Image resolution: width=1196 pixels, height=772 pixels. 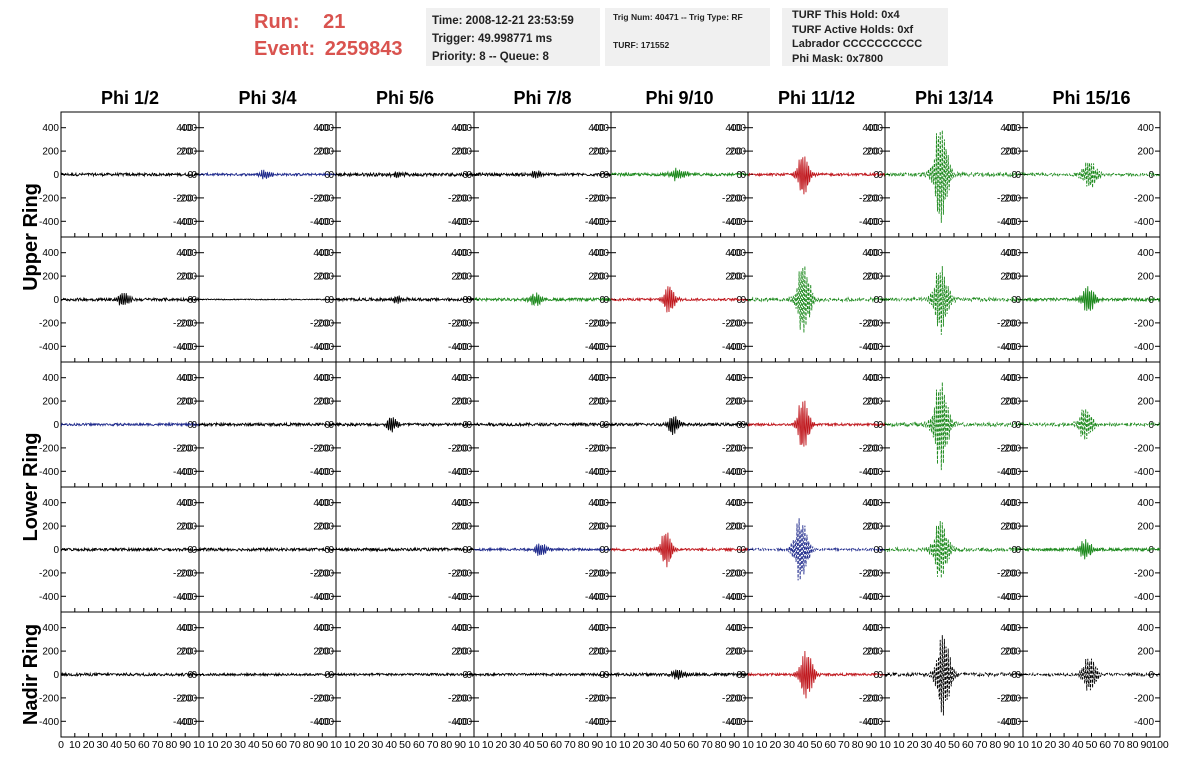 I want to click on x-tick-label: 30, so click(x=789, y=745).